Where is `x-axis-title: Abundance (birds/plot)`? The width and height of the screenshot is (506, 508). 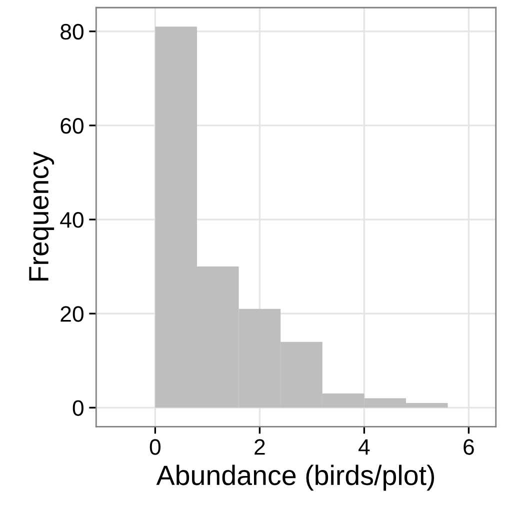
x-axis-title: Abundance (birds/plot) is located at coordinates (295, 477).